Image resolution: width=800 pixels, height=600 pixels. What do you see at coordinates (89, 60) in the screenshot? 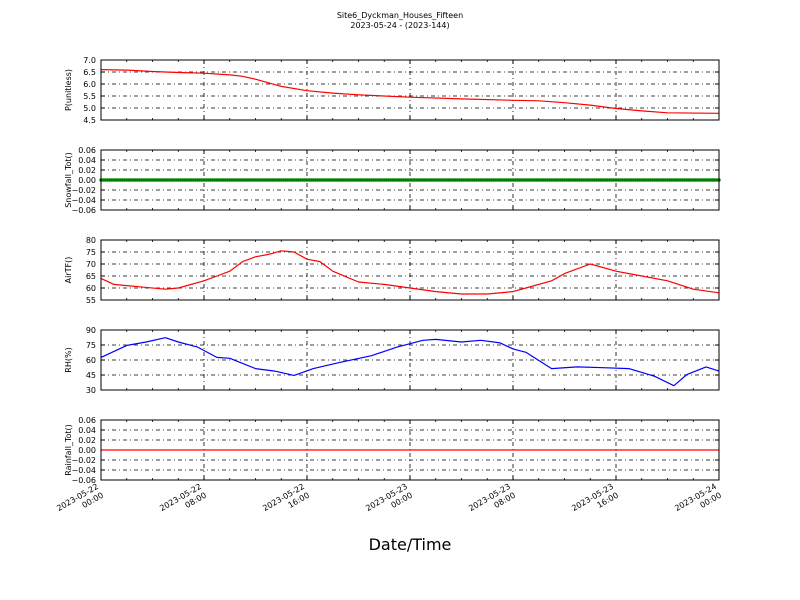
I see `y-tick-label: 7.0` at bounding box center [89, 60].